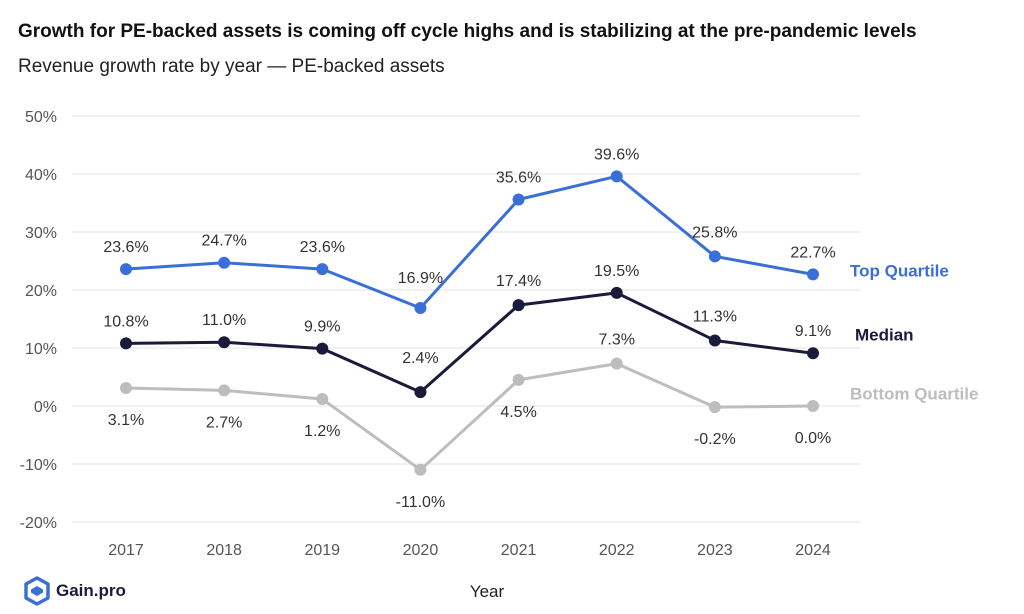  I want to click on series-line-top-quartile, so click(469, 242).